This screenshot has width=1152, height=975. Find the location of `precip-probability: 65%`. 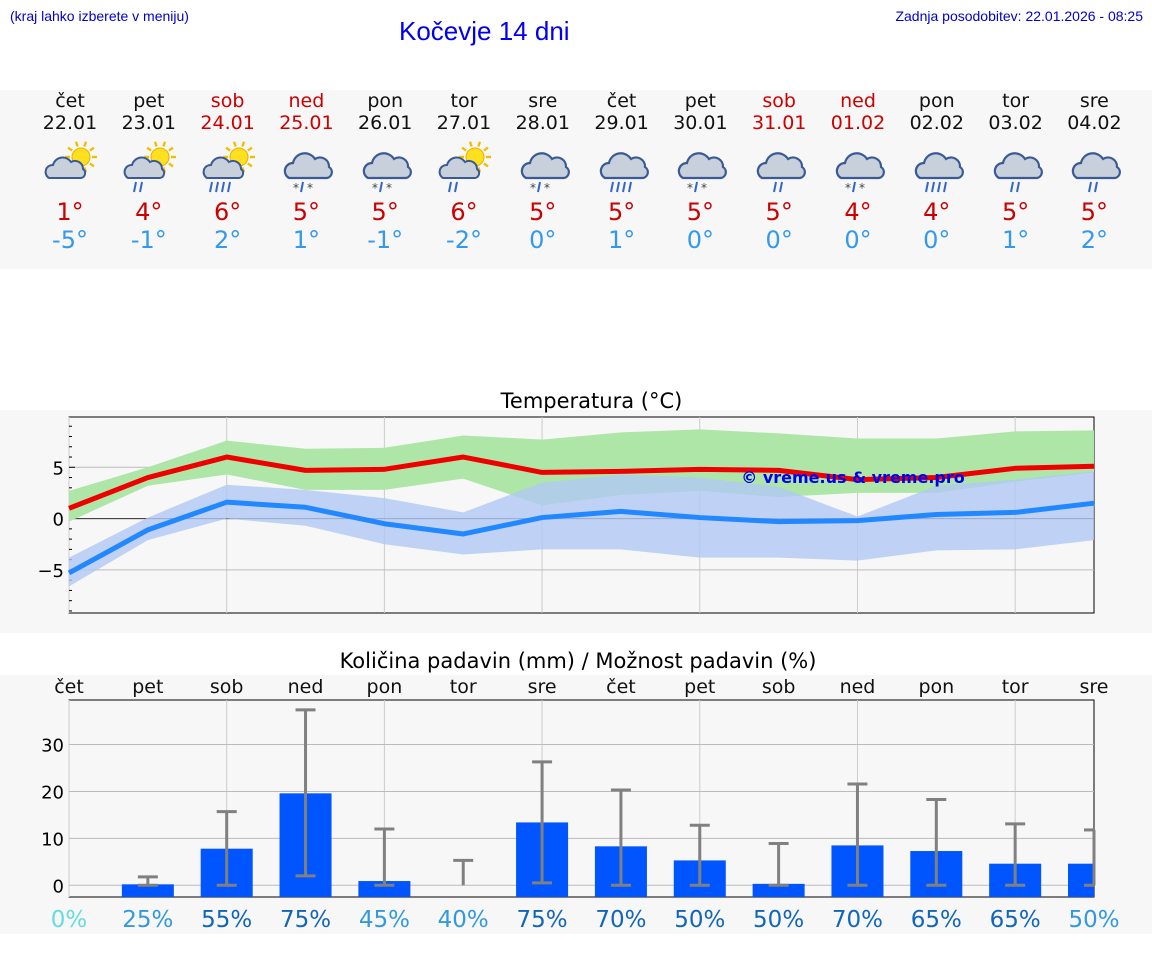

precip-probability: 65% is located at coordinates (936, 920).